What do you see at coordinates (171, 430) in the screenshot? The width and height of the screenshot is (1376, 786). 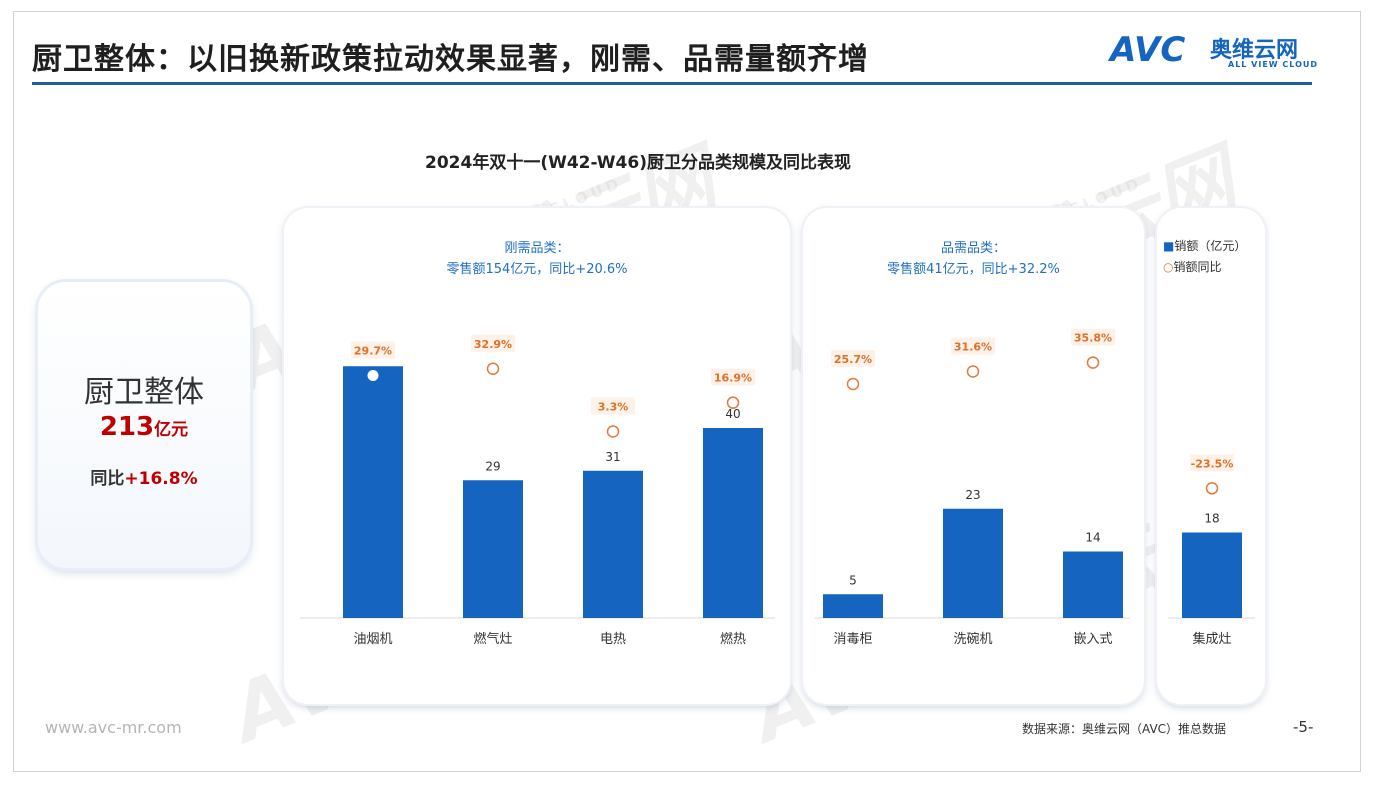 I see `summary-unit: 亿元` at bounding box center [171, 430].